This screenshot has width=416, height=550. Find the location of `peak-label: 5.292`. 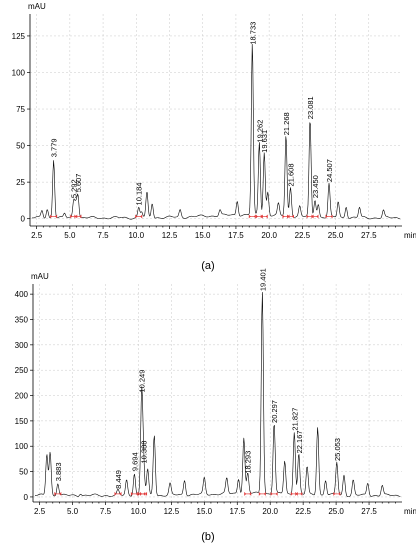

peak-label: 5.292 is located at coordinates (74, 188).